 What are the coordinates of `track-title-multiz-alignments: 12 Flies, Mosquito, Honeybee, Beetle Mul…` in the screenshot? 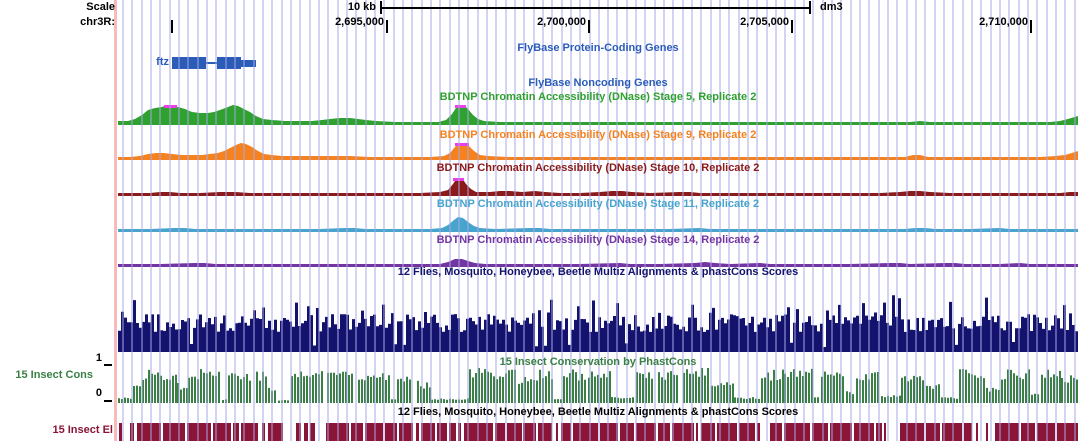 It's located at (598, 272).